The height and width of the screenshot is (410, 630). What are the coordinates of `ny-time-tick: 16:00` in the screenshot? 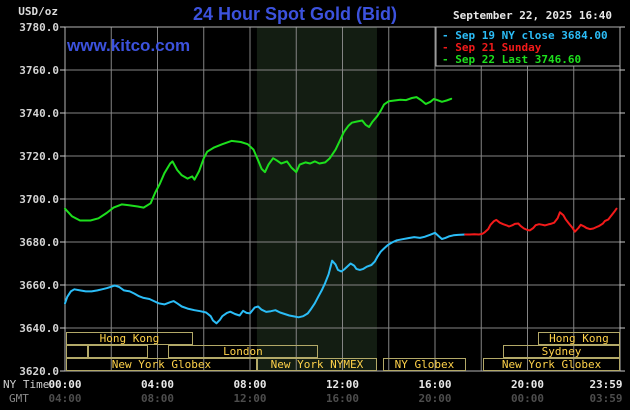 It's located at (435, 384).